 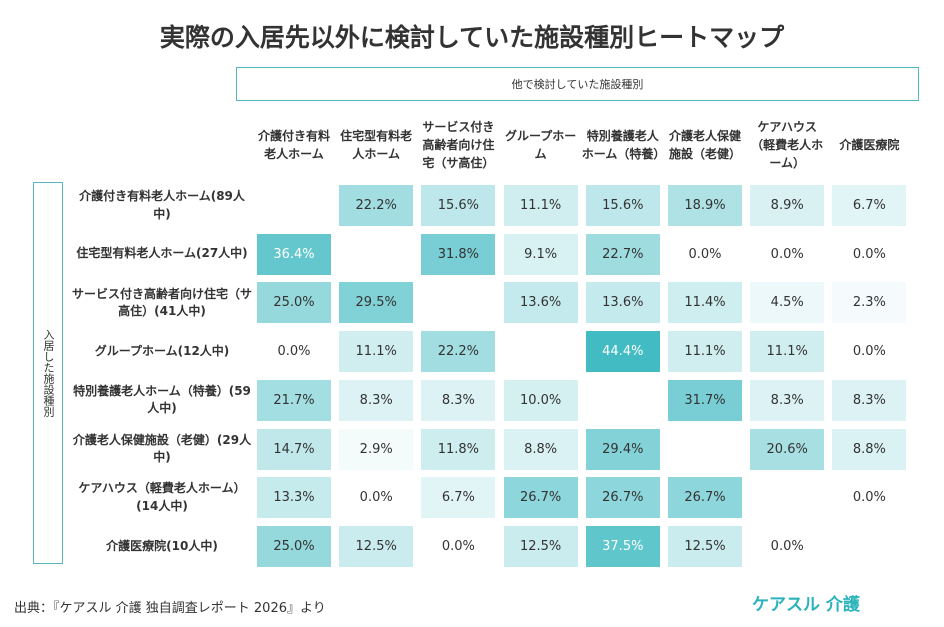 What do you see at coordinates (705, 205) in the screenshot?
I see `heatmap-cell: 18.9%` at bounding box center [705, 205].